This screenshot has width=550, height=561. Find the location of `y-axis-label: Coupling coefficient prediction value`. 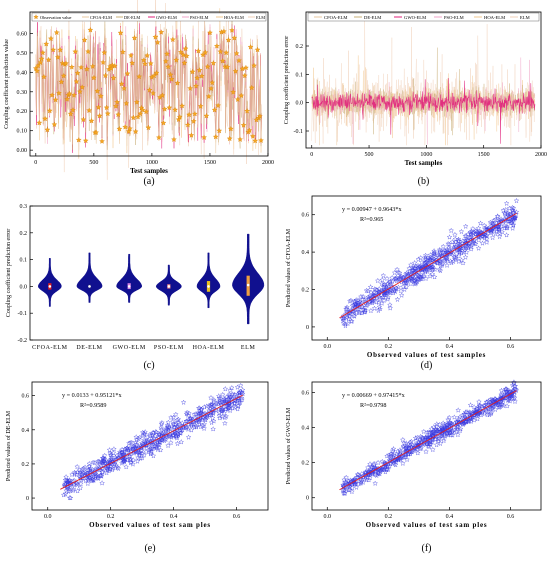

y-axis-label: Coupling coefficient prediction value is located at coordinates (6, 84).